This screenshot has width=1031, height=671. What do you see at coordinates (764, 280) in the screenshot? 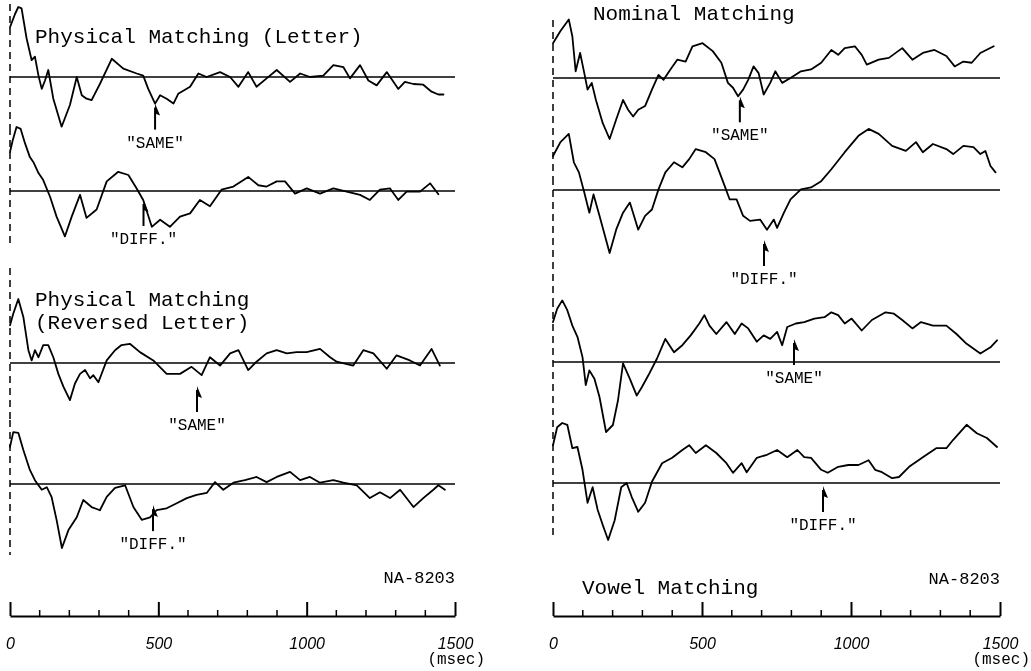
I see `text: "DIFF."` at bounding box center [764, 280].